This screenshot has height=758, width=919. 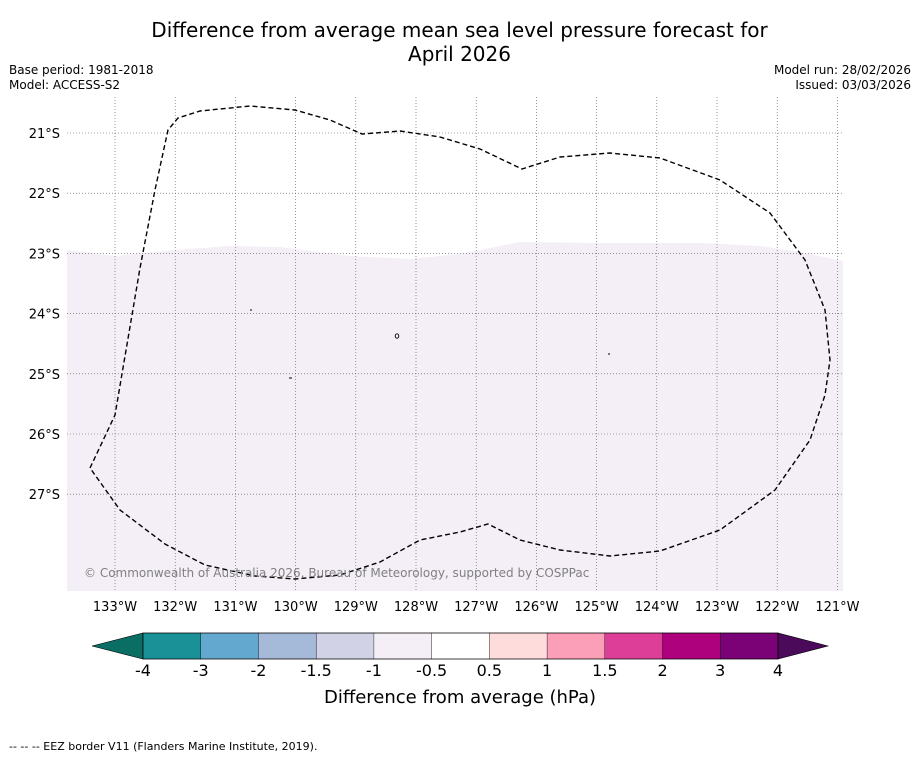 I want to click on colorbar-extend-high, so click(x=803, y=646).